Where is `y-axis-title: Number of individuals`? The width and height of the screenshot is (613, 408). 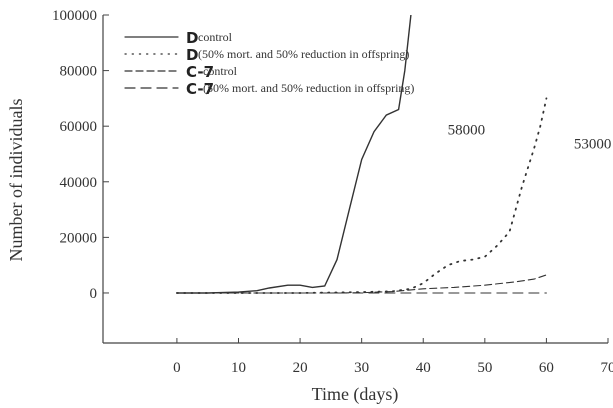
y-axis-title: Number of individuals is located at coordinates (16, 180).